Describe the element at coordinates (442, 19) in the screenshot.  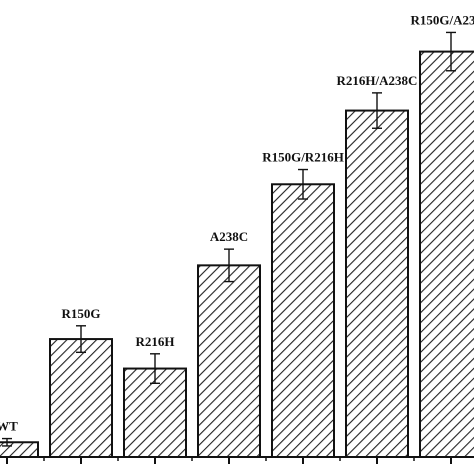
I see `bar-label-6: R150G/A238C` at that location.